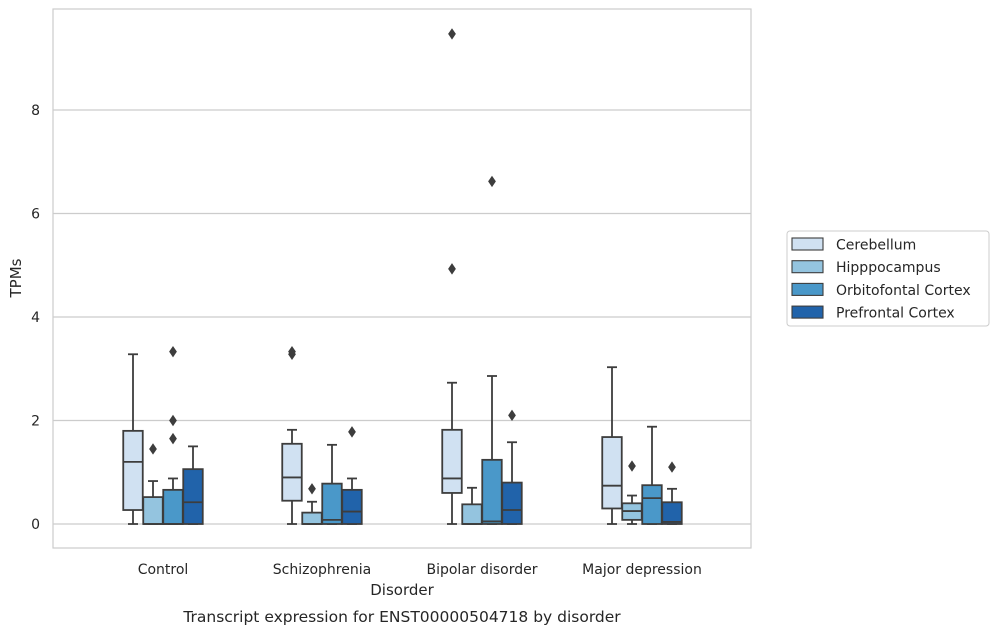  Describe the element at coordinates (481, 570) in the screenshot. I see `x-tick-label: Bipolar disorder` at that location.